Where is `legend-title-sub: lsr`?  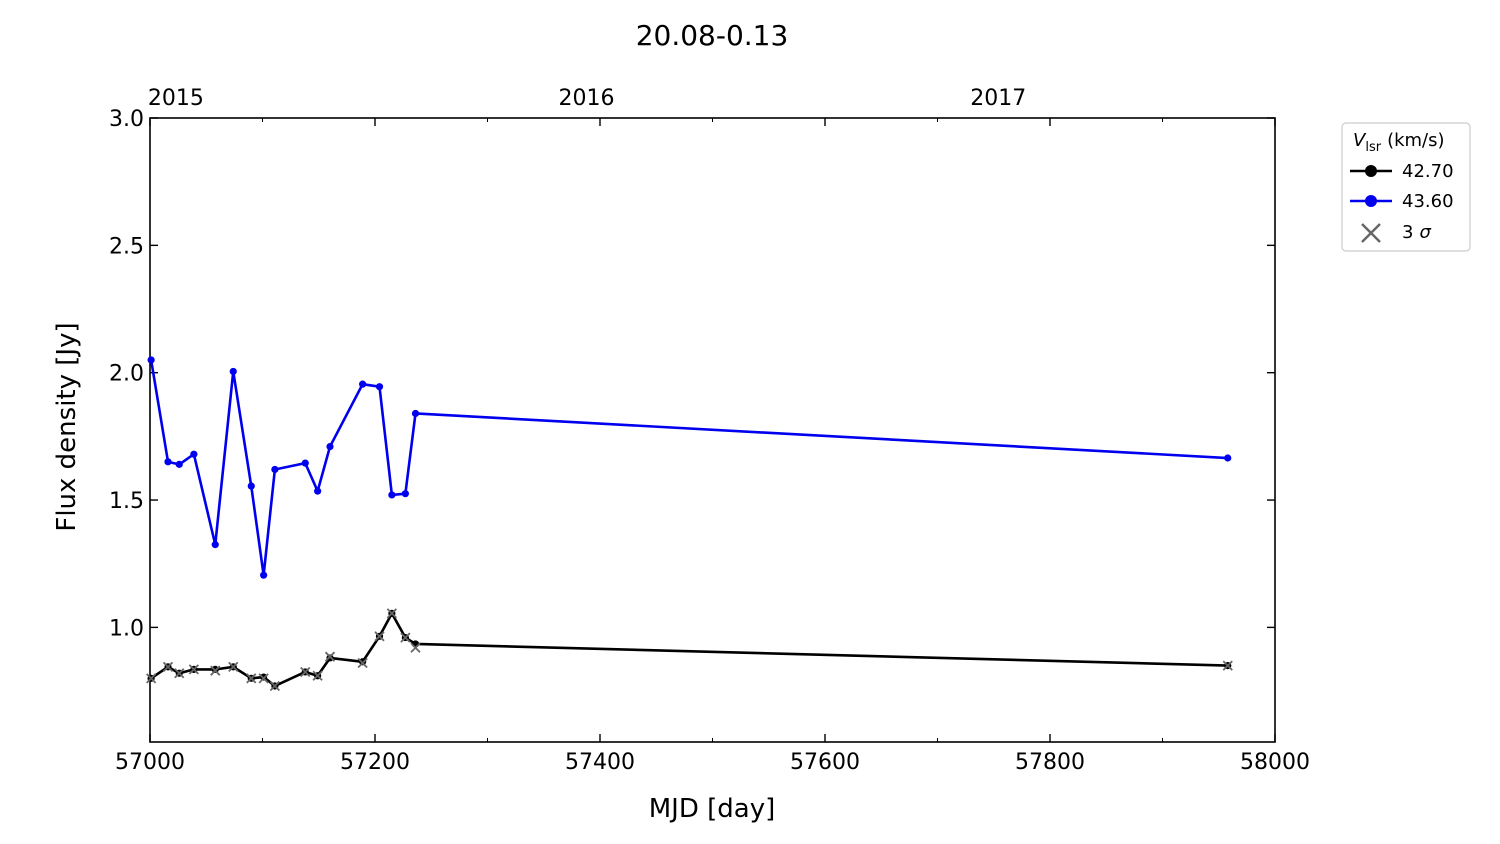 legend-title-sub: lsr is located at coordinates (1373, 147).